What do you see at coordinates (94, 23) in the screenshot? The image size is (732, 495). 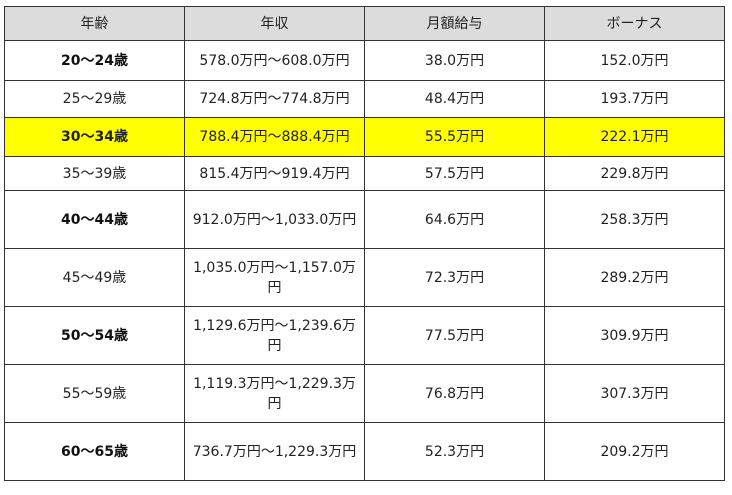 I see `header-age: 年齢` at bounding box center [94, 23].